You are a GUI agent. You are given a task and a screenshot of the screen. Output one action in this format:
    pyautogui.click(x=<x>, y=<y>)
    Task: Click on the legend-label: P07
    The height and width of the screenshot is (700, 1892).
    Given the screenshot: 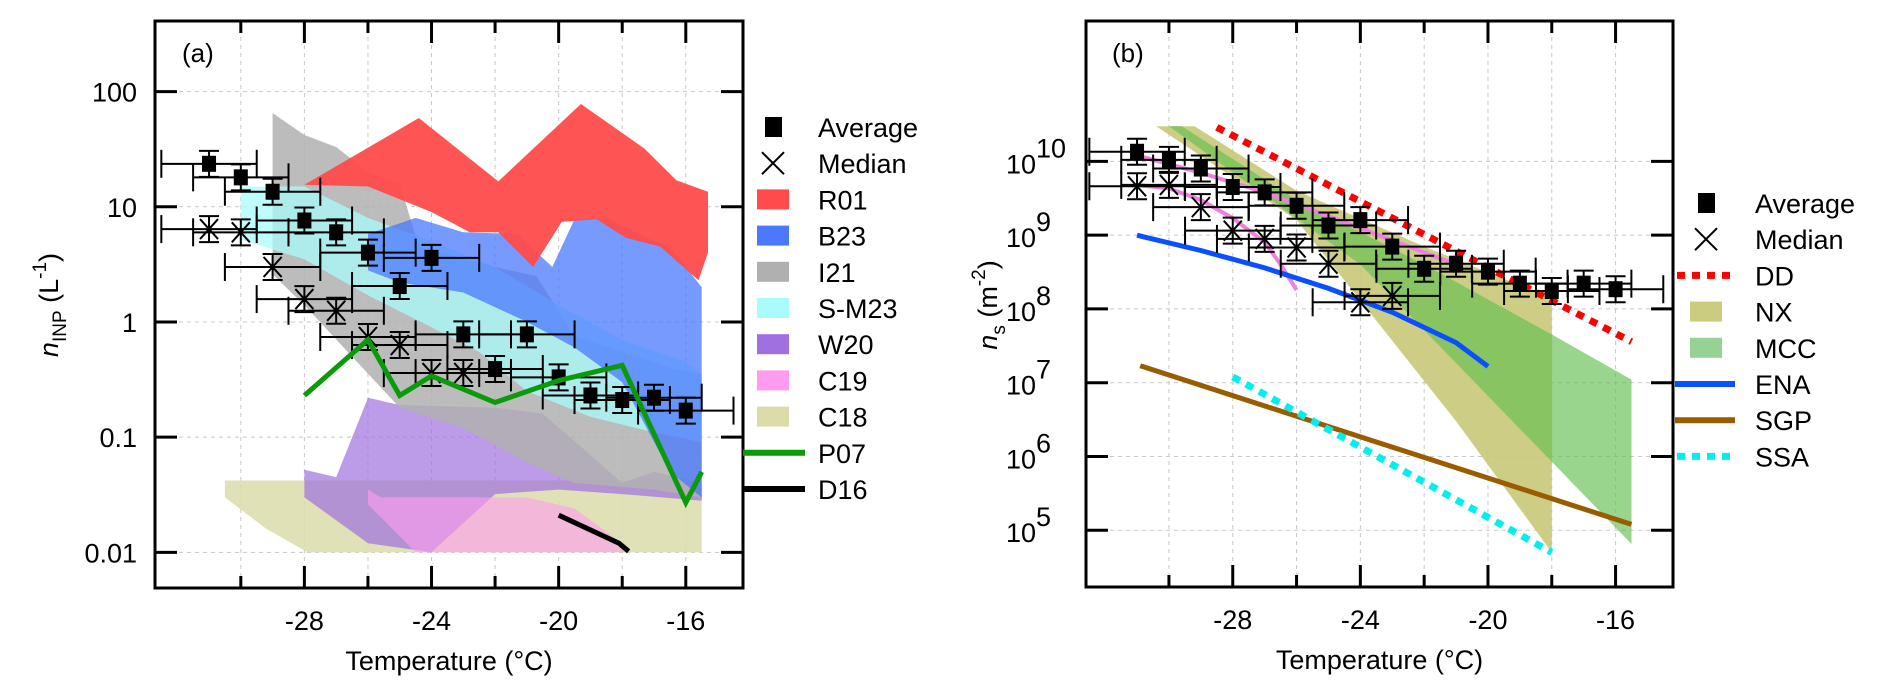 What is the action you would take?
    pyautogui.click(x=842, y=454)
    